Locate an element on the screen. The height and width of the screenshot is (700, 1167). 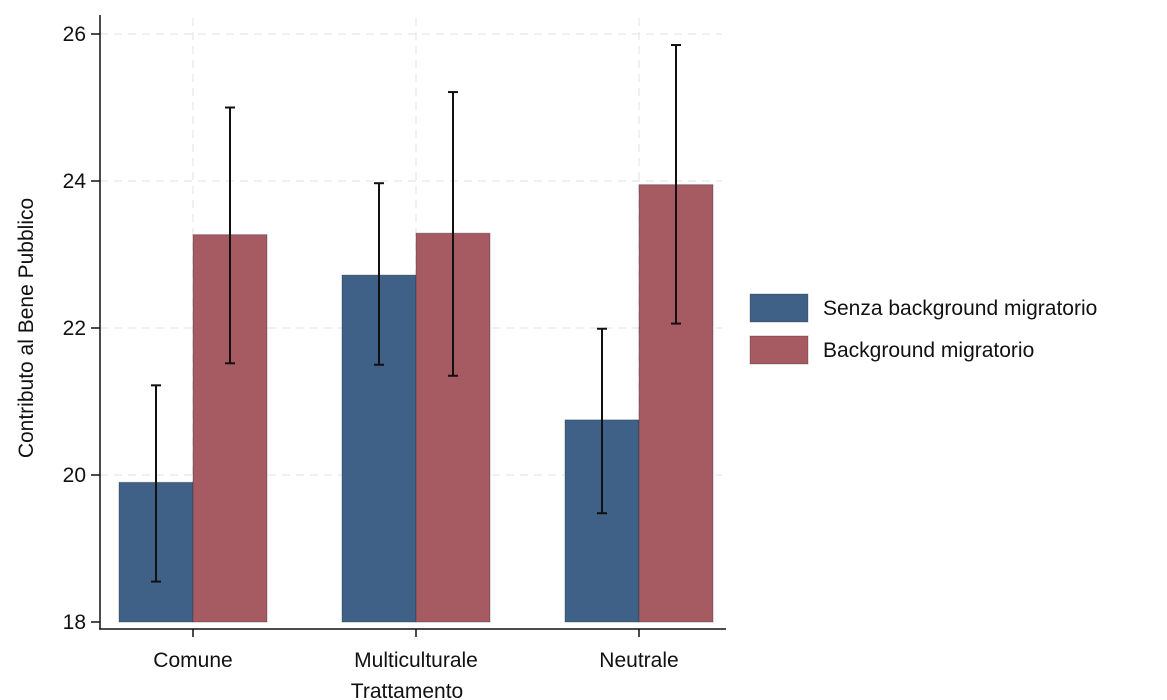
y-tick-label: 20 is located at coordinates (74, 475).